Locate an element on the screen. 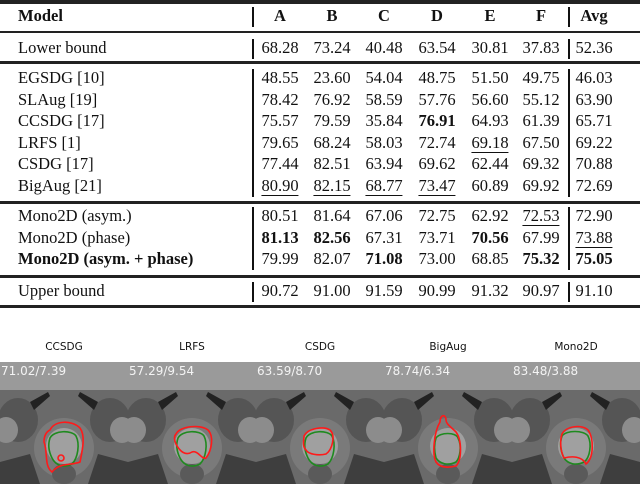 The height and width of the screenshot is (484, 640). table-cell: 76.91 is located at coordinates (437, 121).